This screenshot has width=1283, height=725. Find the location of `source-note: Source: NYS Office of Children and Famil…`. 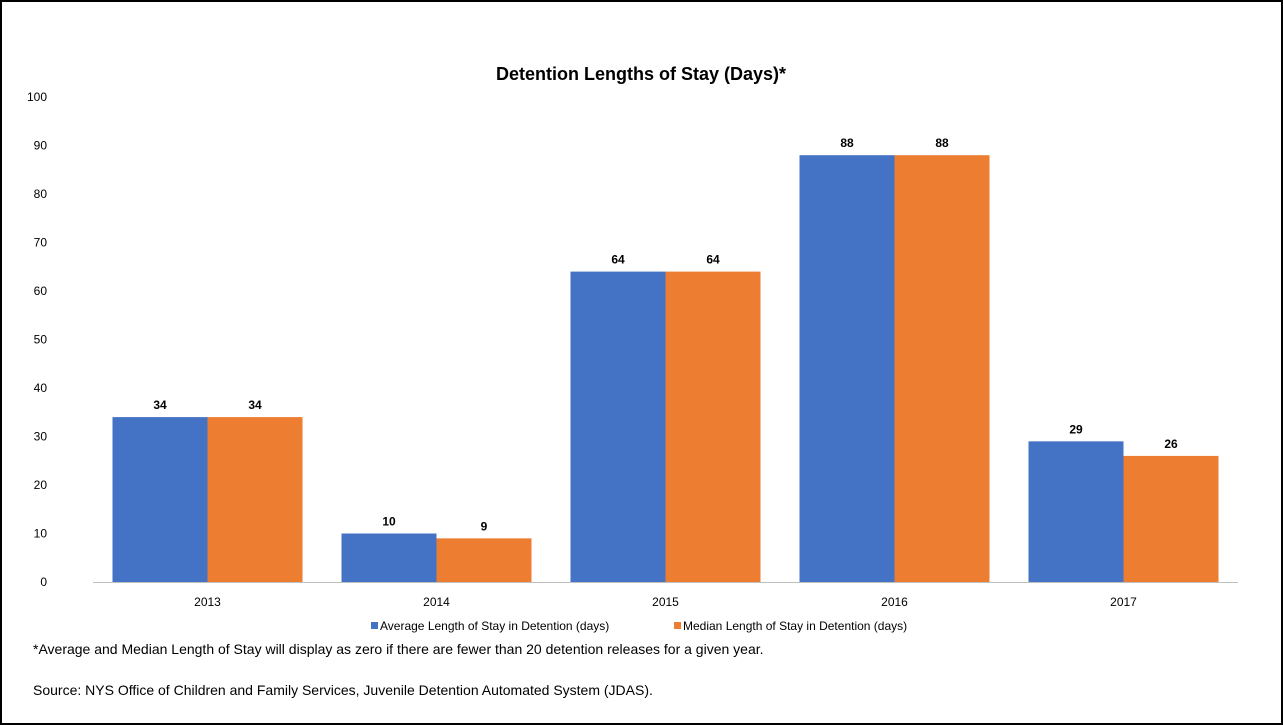

source-note: Source: NYS Office of Children and Famil… is located at coordinates (343, 690).